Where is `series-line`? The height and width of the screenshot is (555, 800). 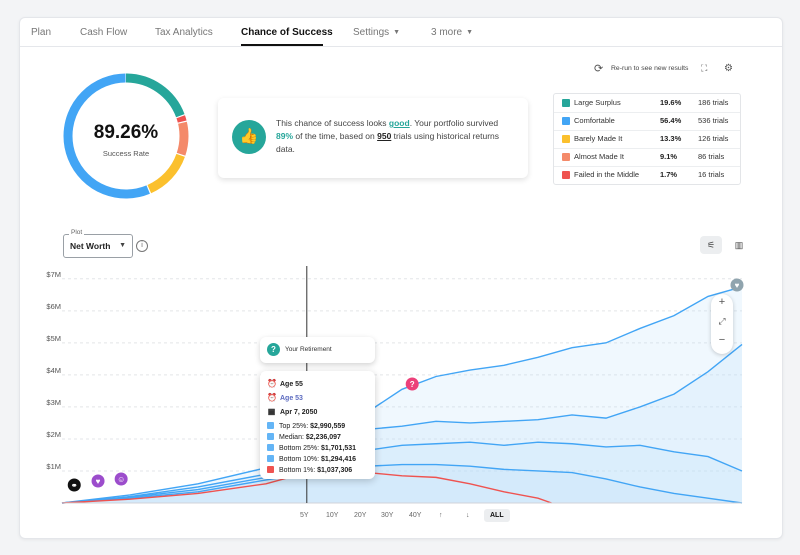
series-line is located at coordinates (402, 472).